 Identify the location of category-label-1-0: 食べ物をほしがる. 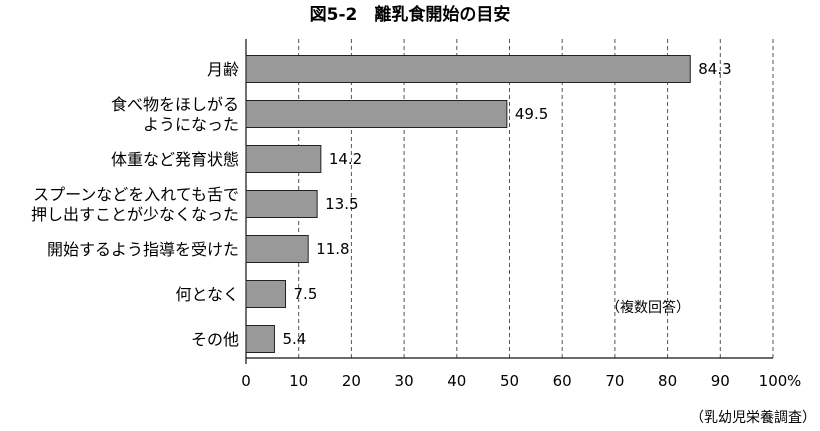
(175, 104).